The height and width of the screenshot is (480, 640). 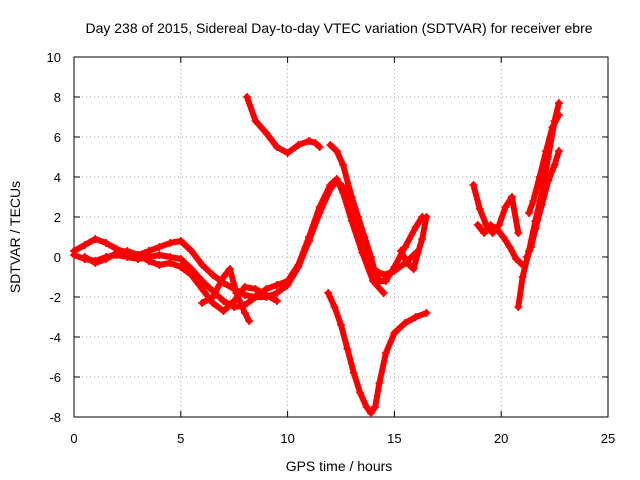 I want to click on y-tick-label: 0, so click(x=57, y=257).